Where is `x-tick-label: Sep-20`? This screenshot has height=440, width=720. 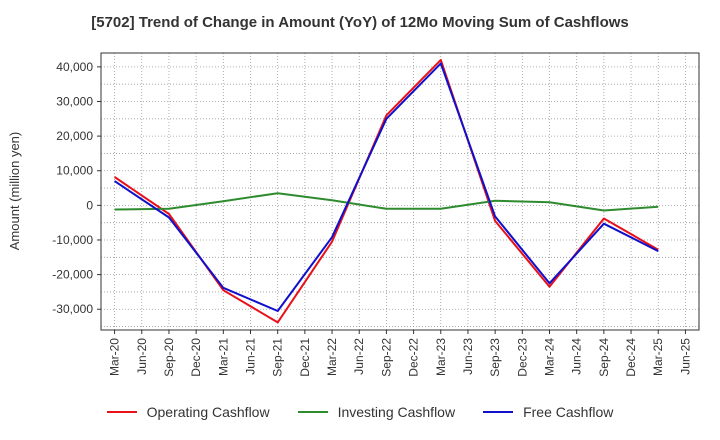 x-tick-label: Sep-20 is located at coordinates (169, 357).